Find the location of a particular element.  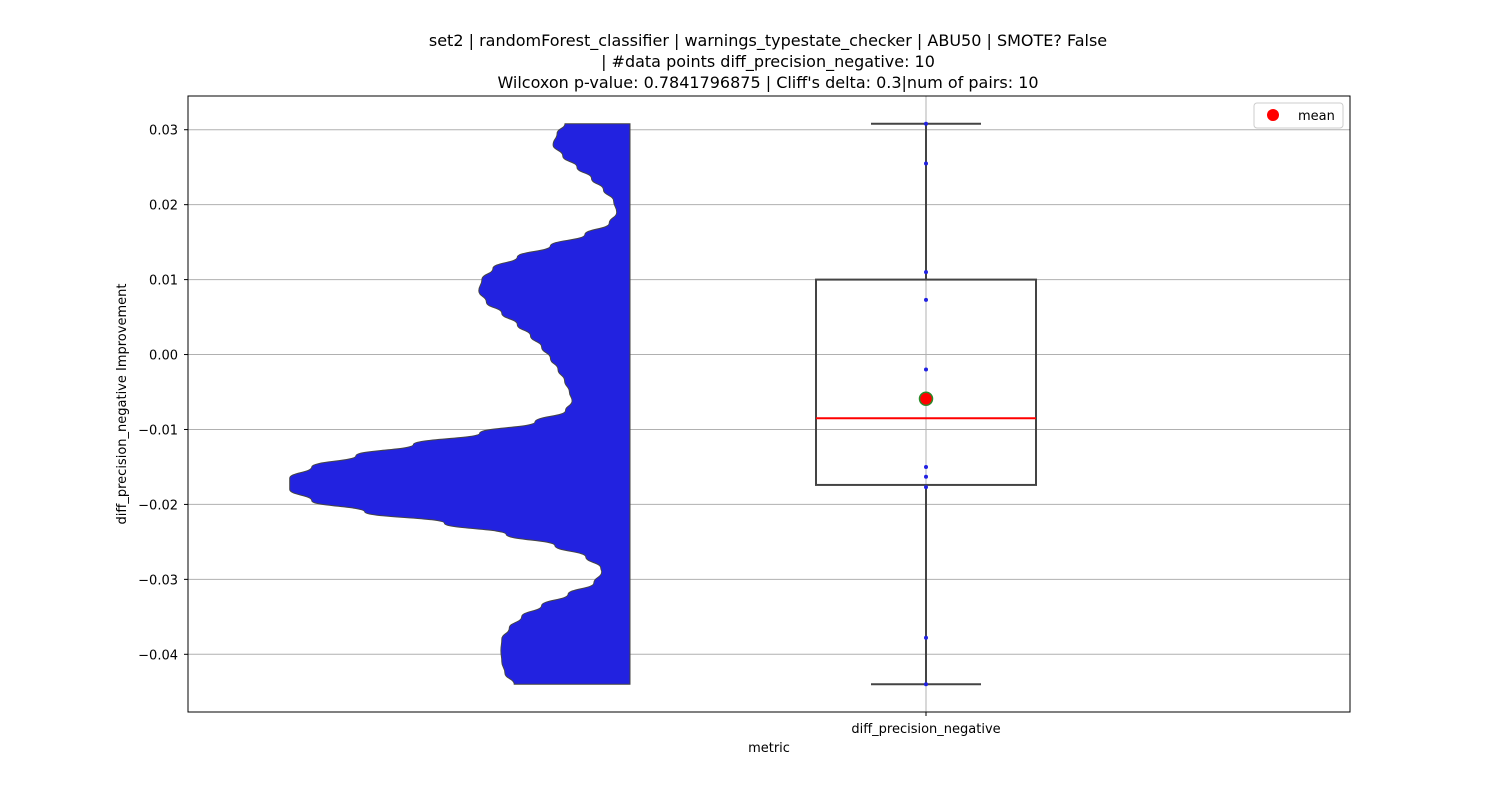

legend-mean-marker is located at coordinates (1273, 115).